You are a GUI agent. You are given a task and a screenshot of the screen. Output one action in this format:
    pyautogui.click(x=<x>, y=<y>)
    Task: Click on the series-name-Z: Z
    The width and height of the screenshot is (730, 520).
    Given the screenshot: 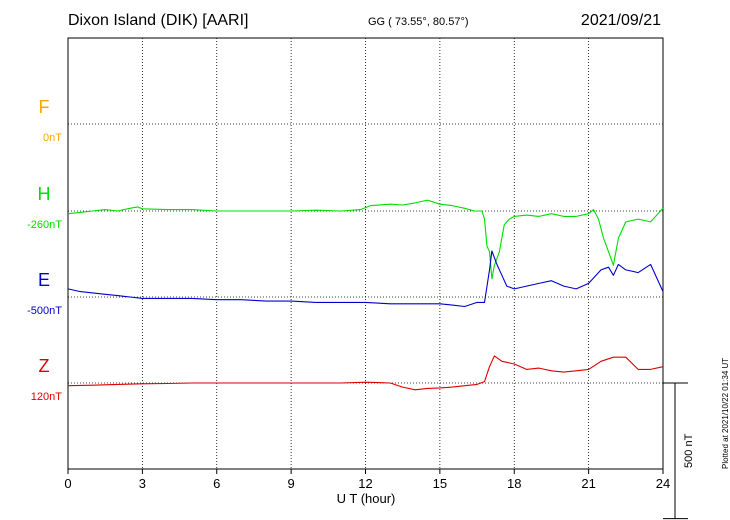 What is the action you would take?
    pyautogui.click(x=44, y=366)
    